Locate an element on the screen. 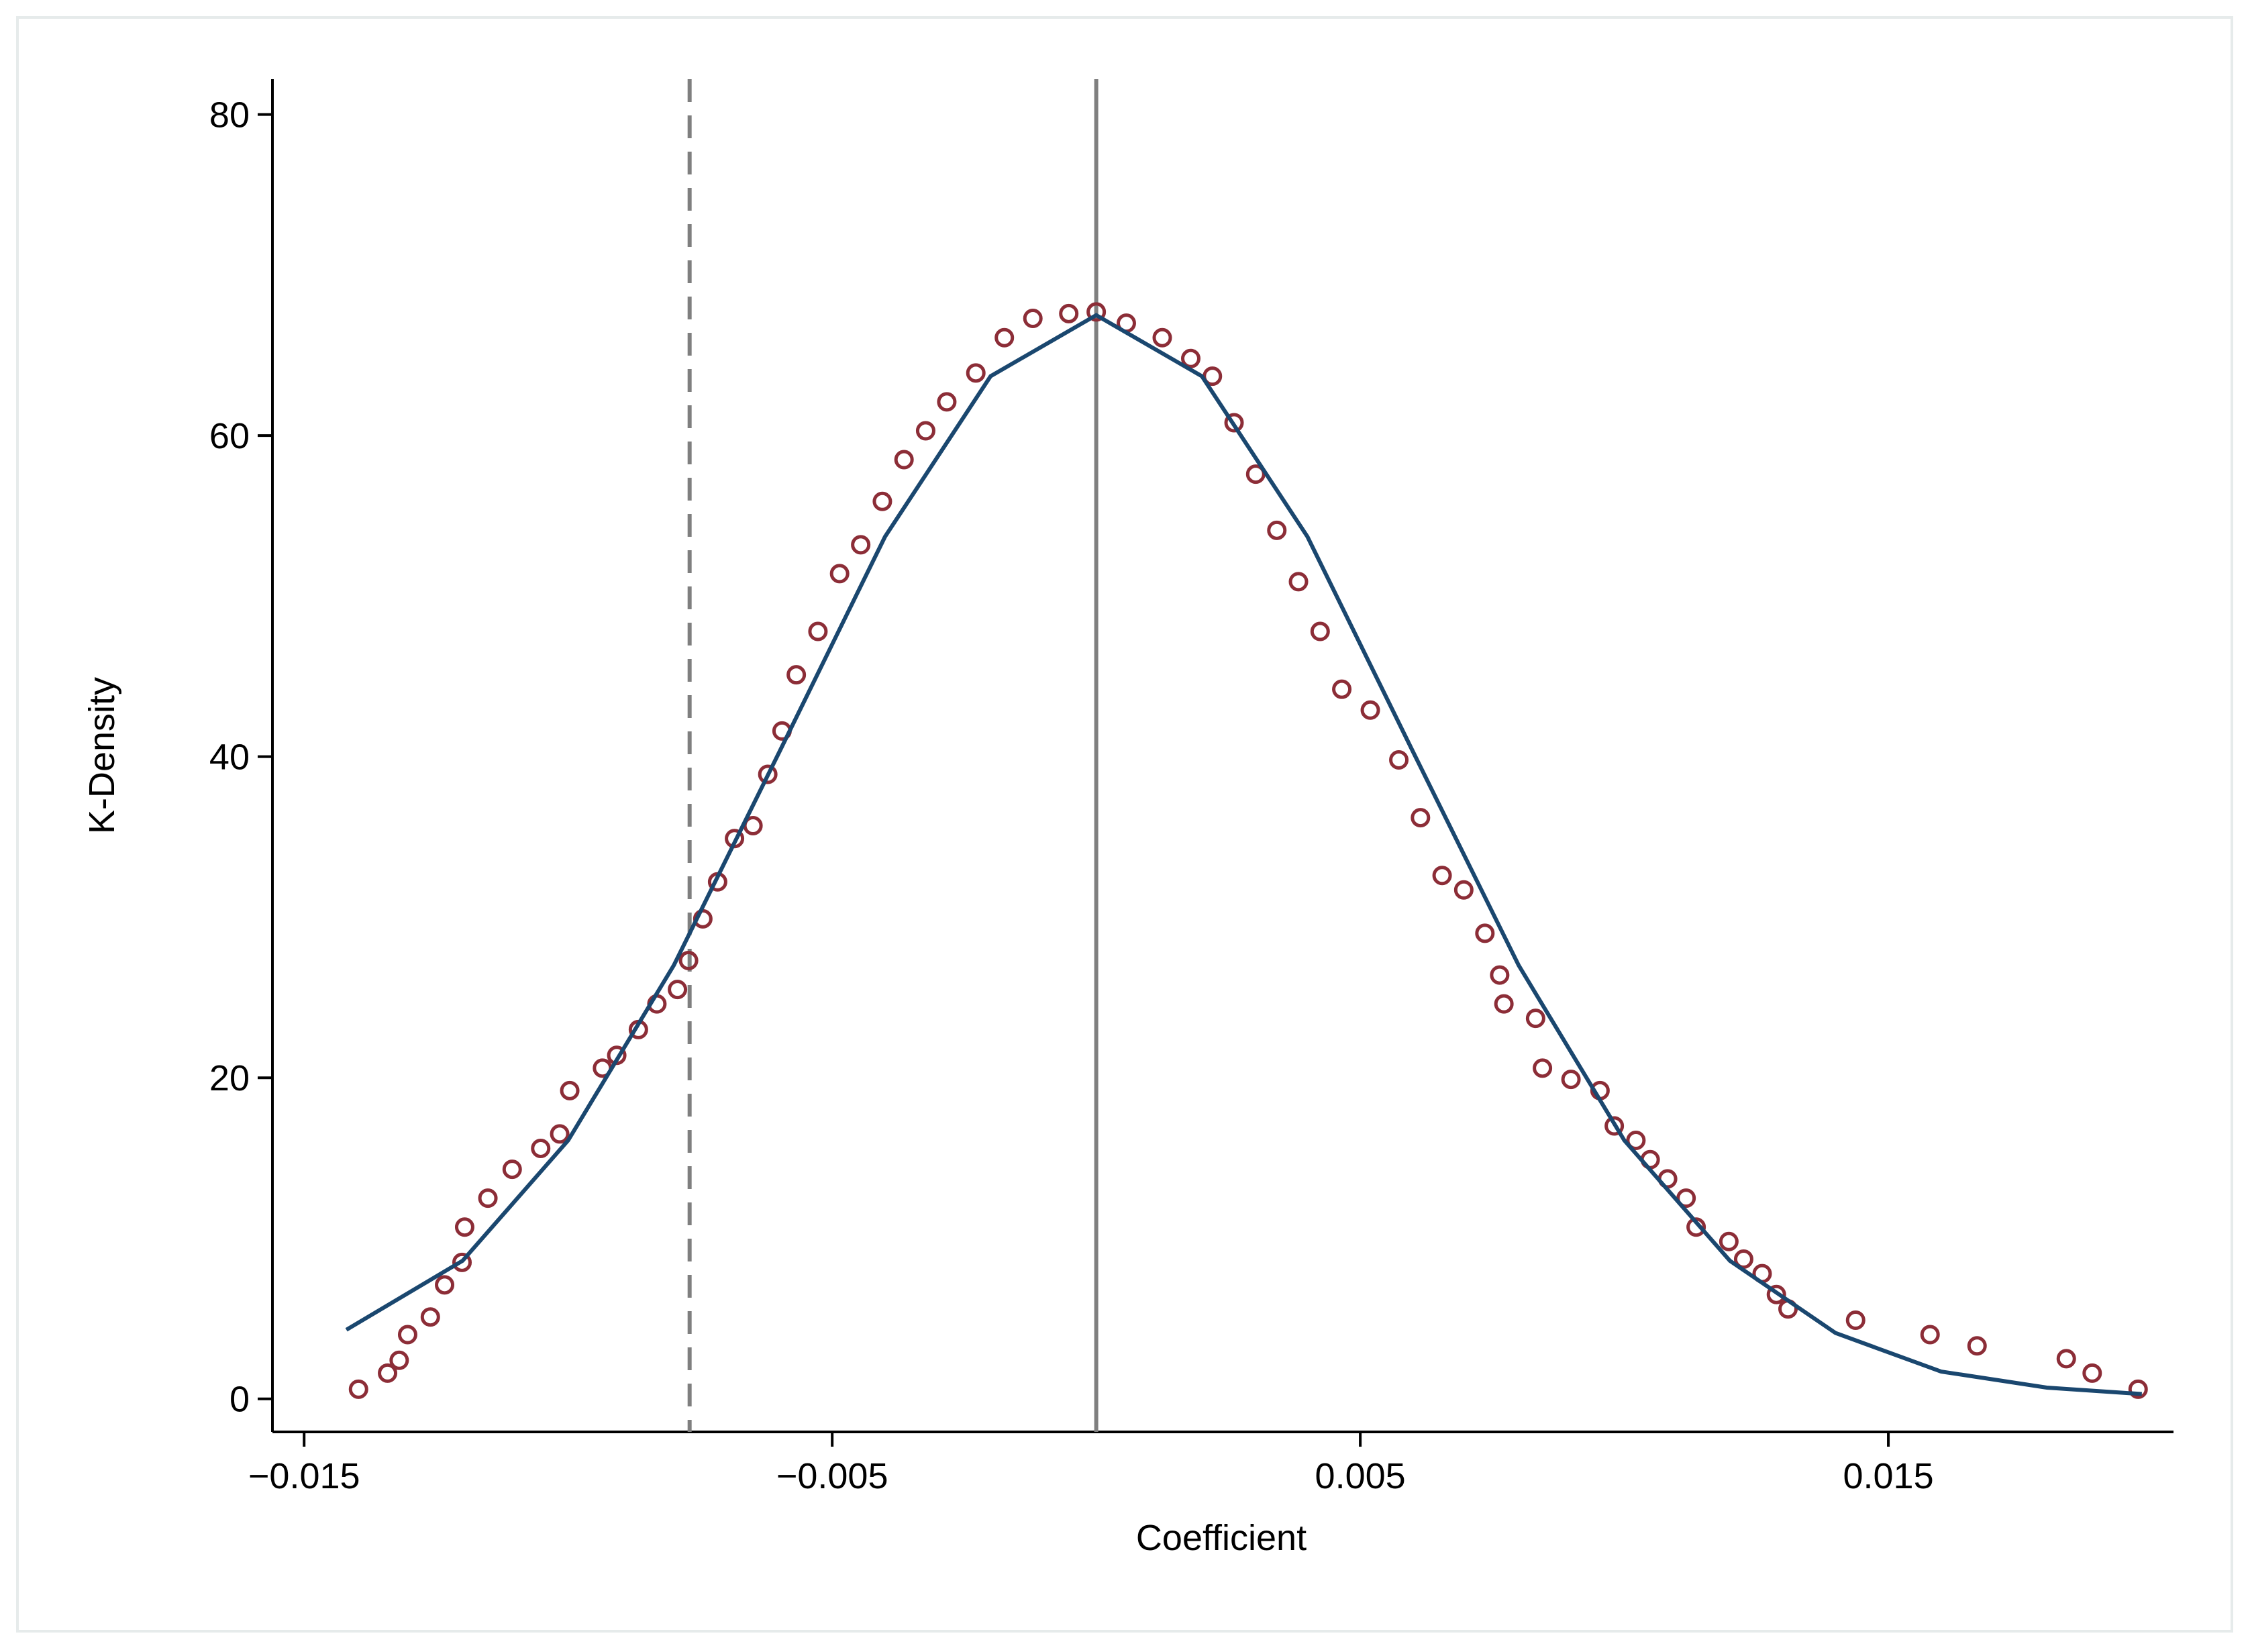 The width and height of the screenshot is (2250, 1652). y-tick-label: 60 is located at coordinates (229, 436).